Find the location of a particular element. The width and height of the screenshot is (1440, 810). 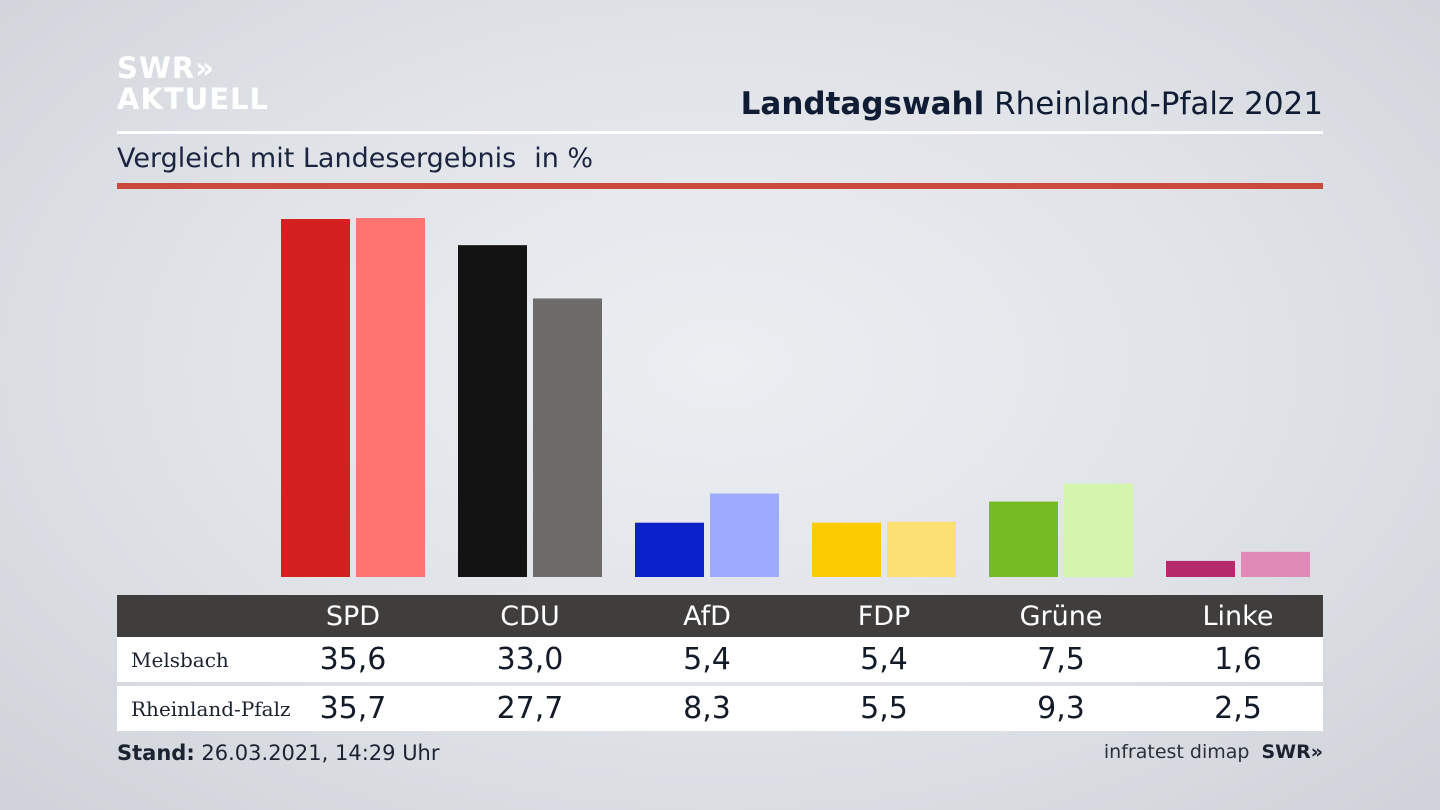

timestamp: Stand: 26.03.2021, 14:29 Uhr is located at coordinates (278, 753).